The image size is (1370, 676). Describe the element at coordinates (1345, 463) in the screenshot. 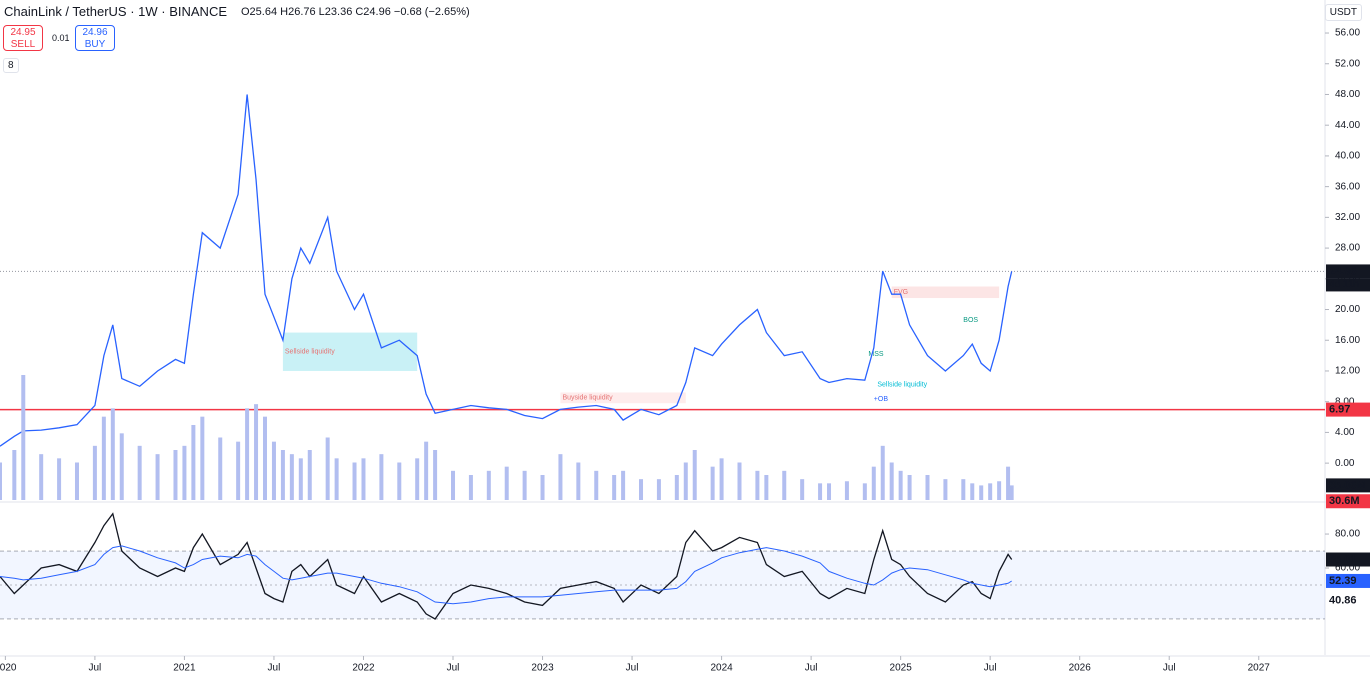

I see `y-tick-label: 0.00` at that location.